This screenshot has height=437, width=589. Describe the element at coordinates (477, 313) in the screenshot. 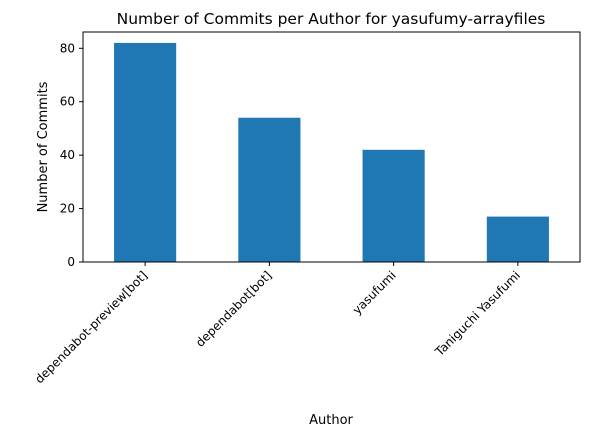

I see `x-tick-label: Taniguchi Yasufumi` at that location.